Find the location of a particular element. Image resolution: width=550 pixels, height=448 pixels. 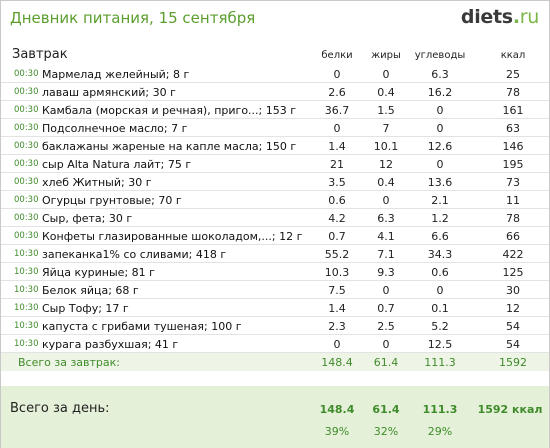

meal-total-carbs: 111.3 is located at coordinates (440, 362).